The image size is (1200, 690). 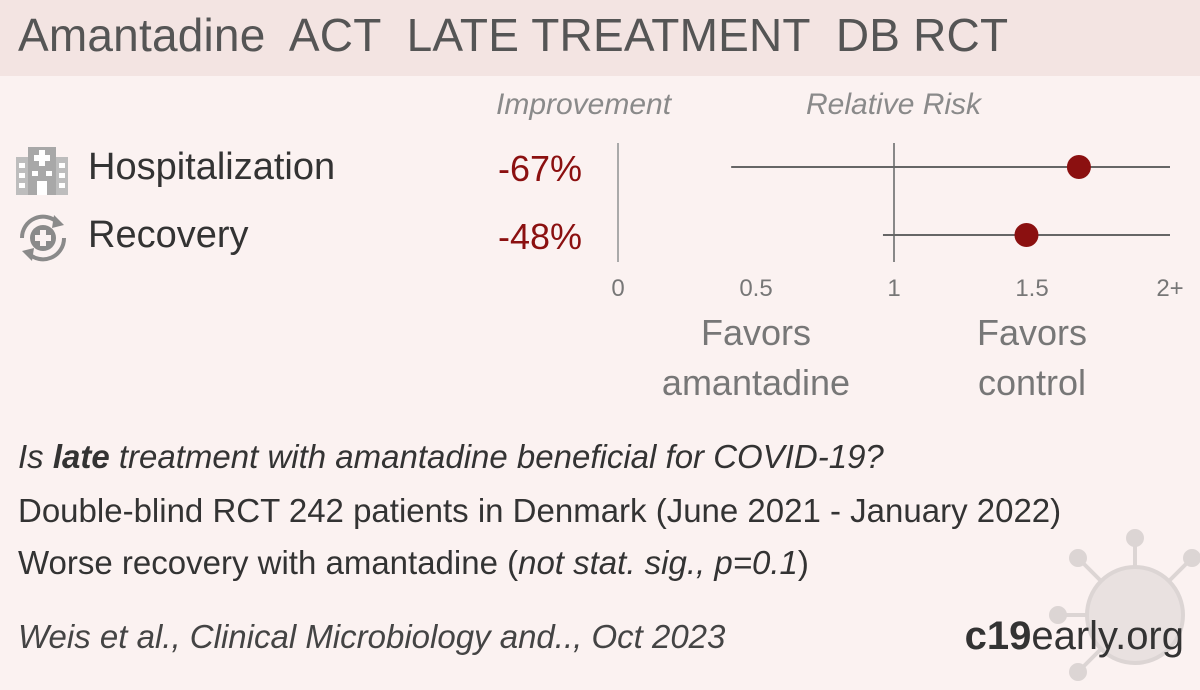 What do you see at coordinates (81, 456) in the screenshot?
I see `question-bold: late` at bounding box center [81, 456].